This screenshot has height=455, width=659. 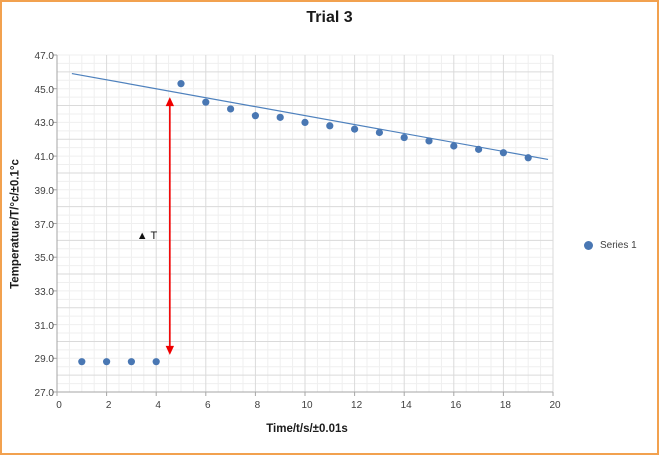 What do you see at coordinates (44, 259) in the screenshot?
I see `y-tick-label: 35.0` at bounding box center [44, 259].